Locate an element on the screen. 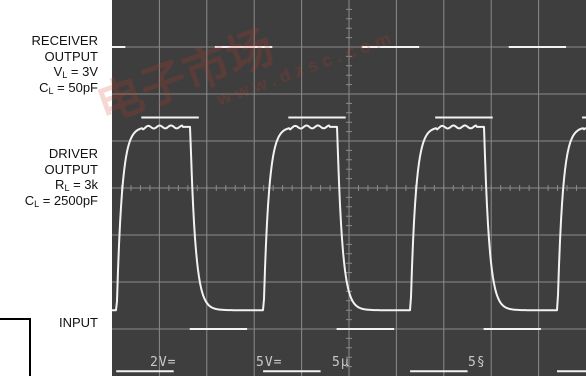 The image size is (586, 376). input-label: INPUT is located at coordinates (78, 322).